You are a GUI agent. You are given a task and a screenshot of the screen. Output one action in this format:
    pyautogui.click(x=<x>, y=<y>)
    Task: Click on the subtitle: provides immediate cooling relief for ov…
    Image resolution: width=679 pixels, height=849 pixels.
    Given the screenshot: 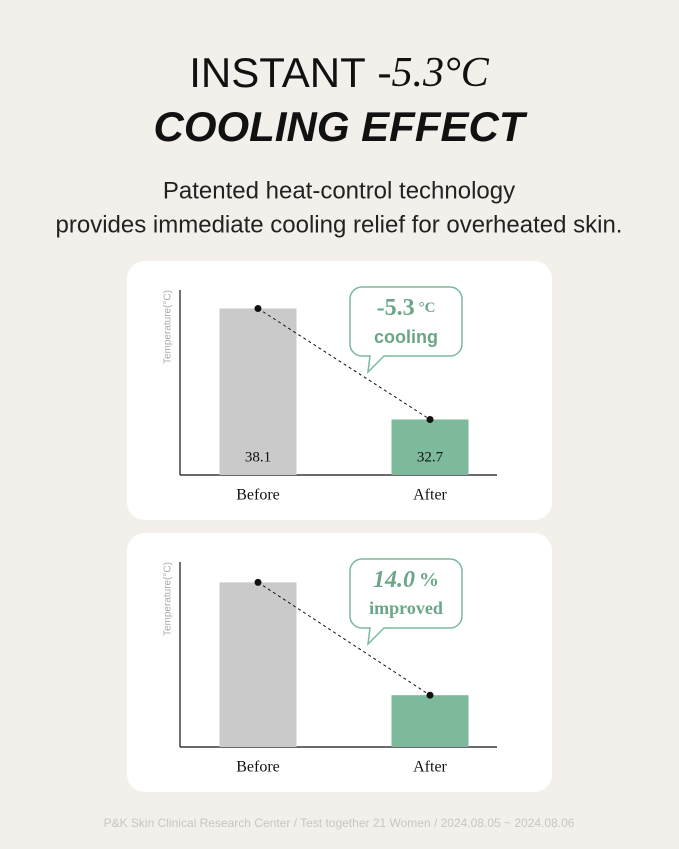 What is the action you would take?
    pyautogui.click(x=339, y=224)
    